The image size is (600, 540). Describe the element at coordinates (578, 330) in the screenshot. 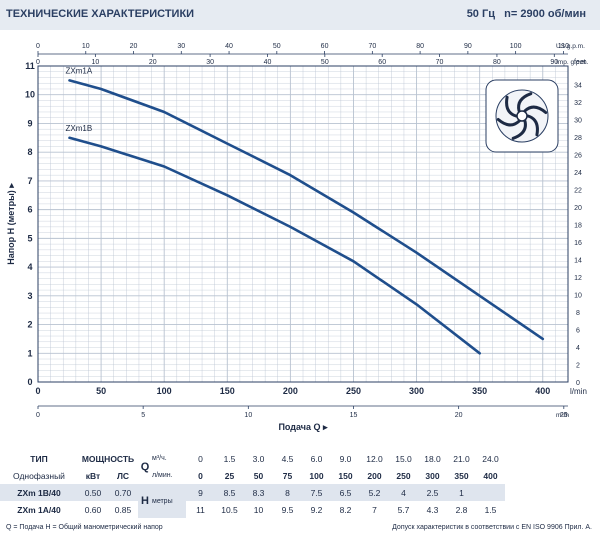

I see `feet-tick-label: 6` at that location.